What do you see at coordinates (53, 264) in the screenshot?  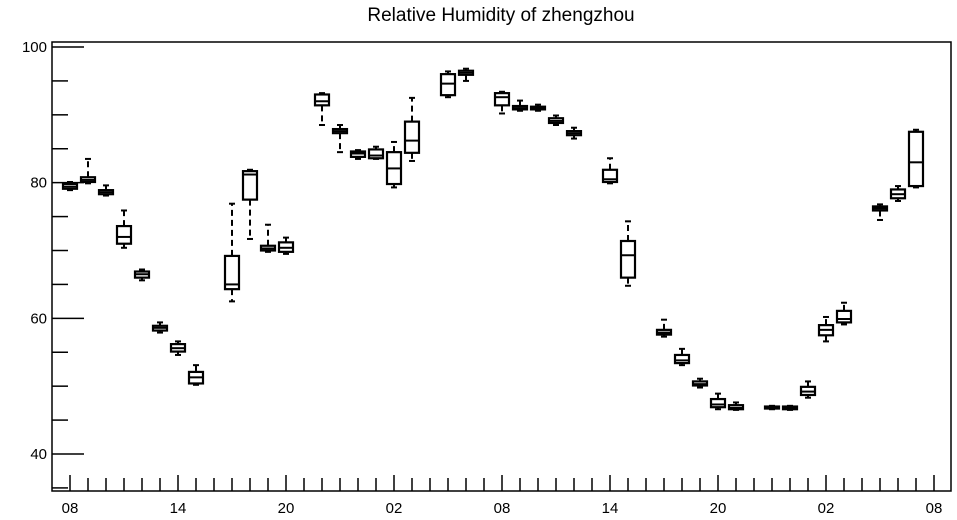 I see `y-axis: 40 60 80 100` at bounding box center [53, 264].